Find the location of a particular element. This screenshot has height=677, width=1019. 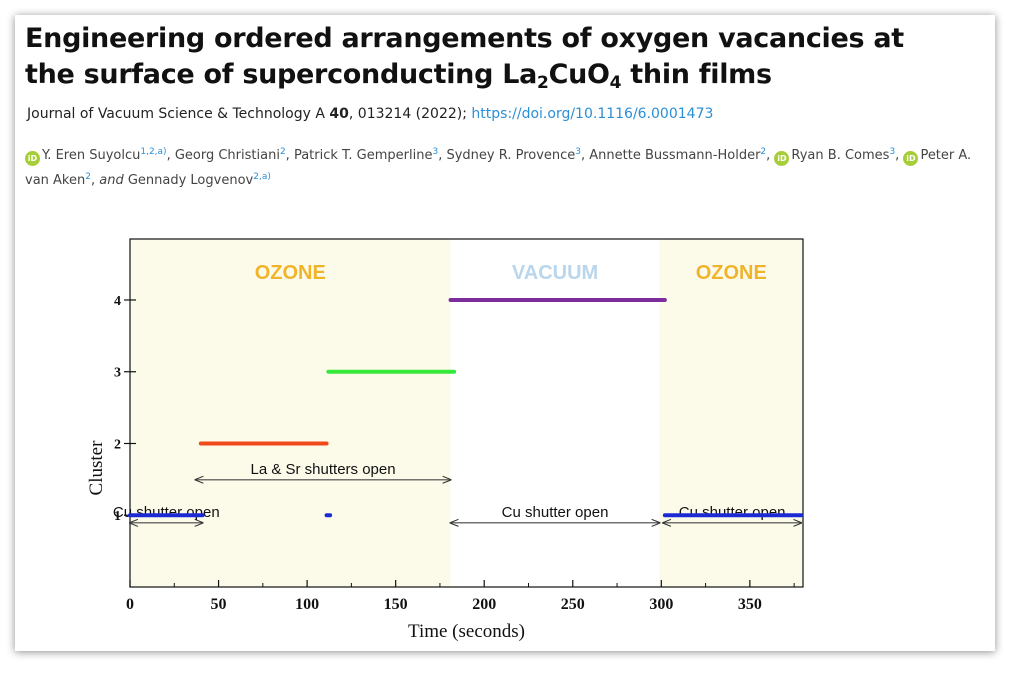

x-tick-label: 0 is located at coordinates (130, 604).